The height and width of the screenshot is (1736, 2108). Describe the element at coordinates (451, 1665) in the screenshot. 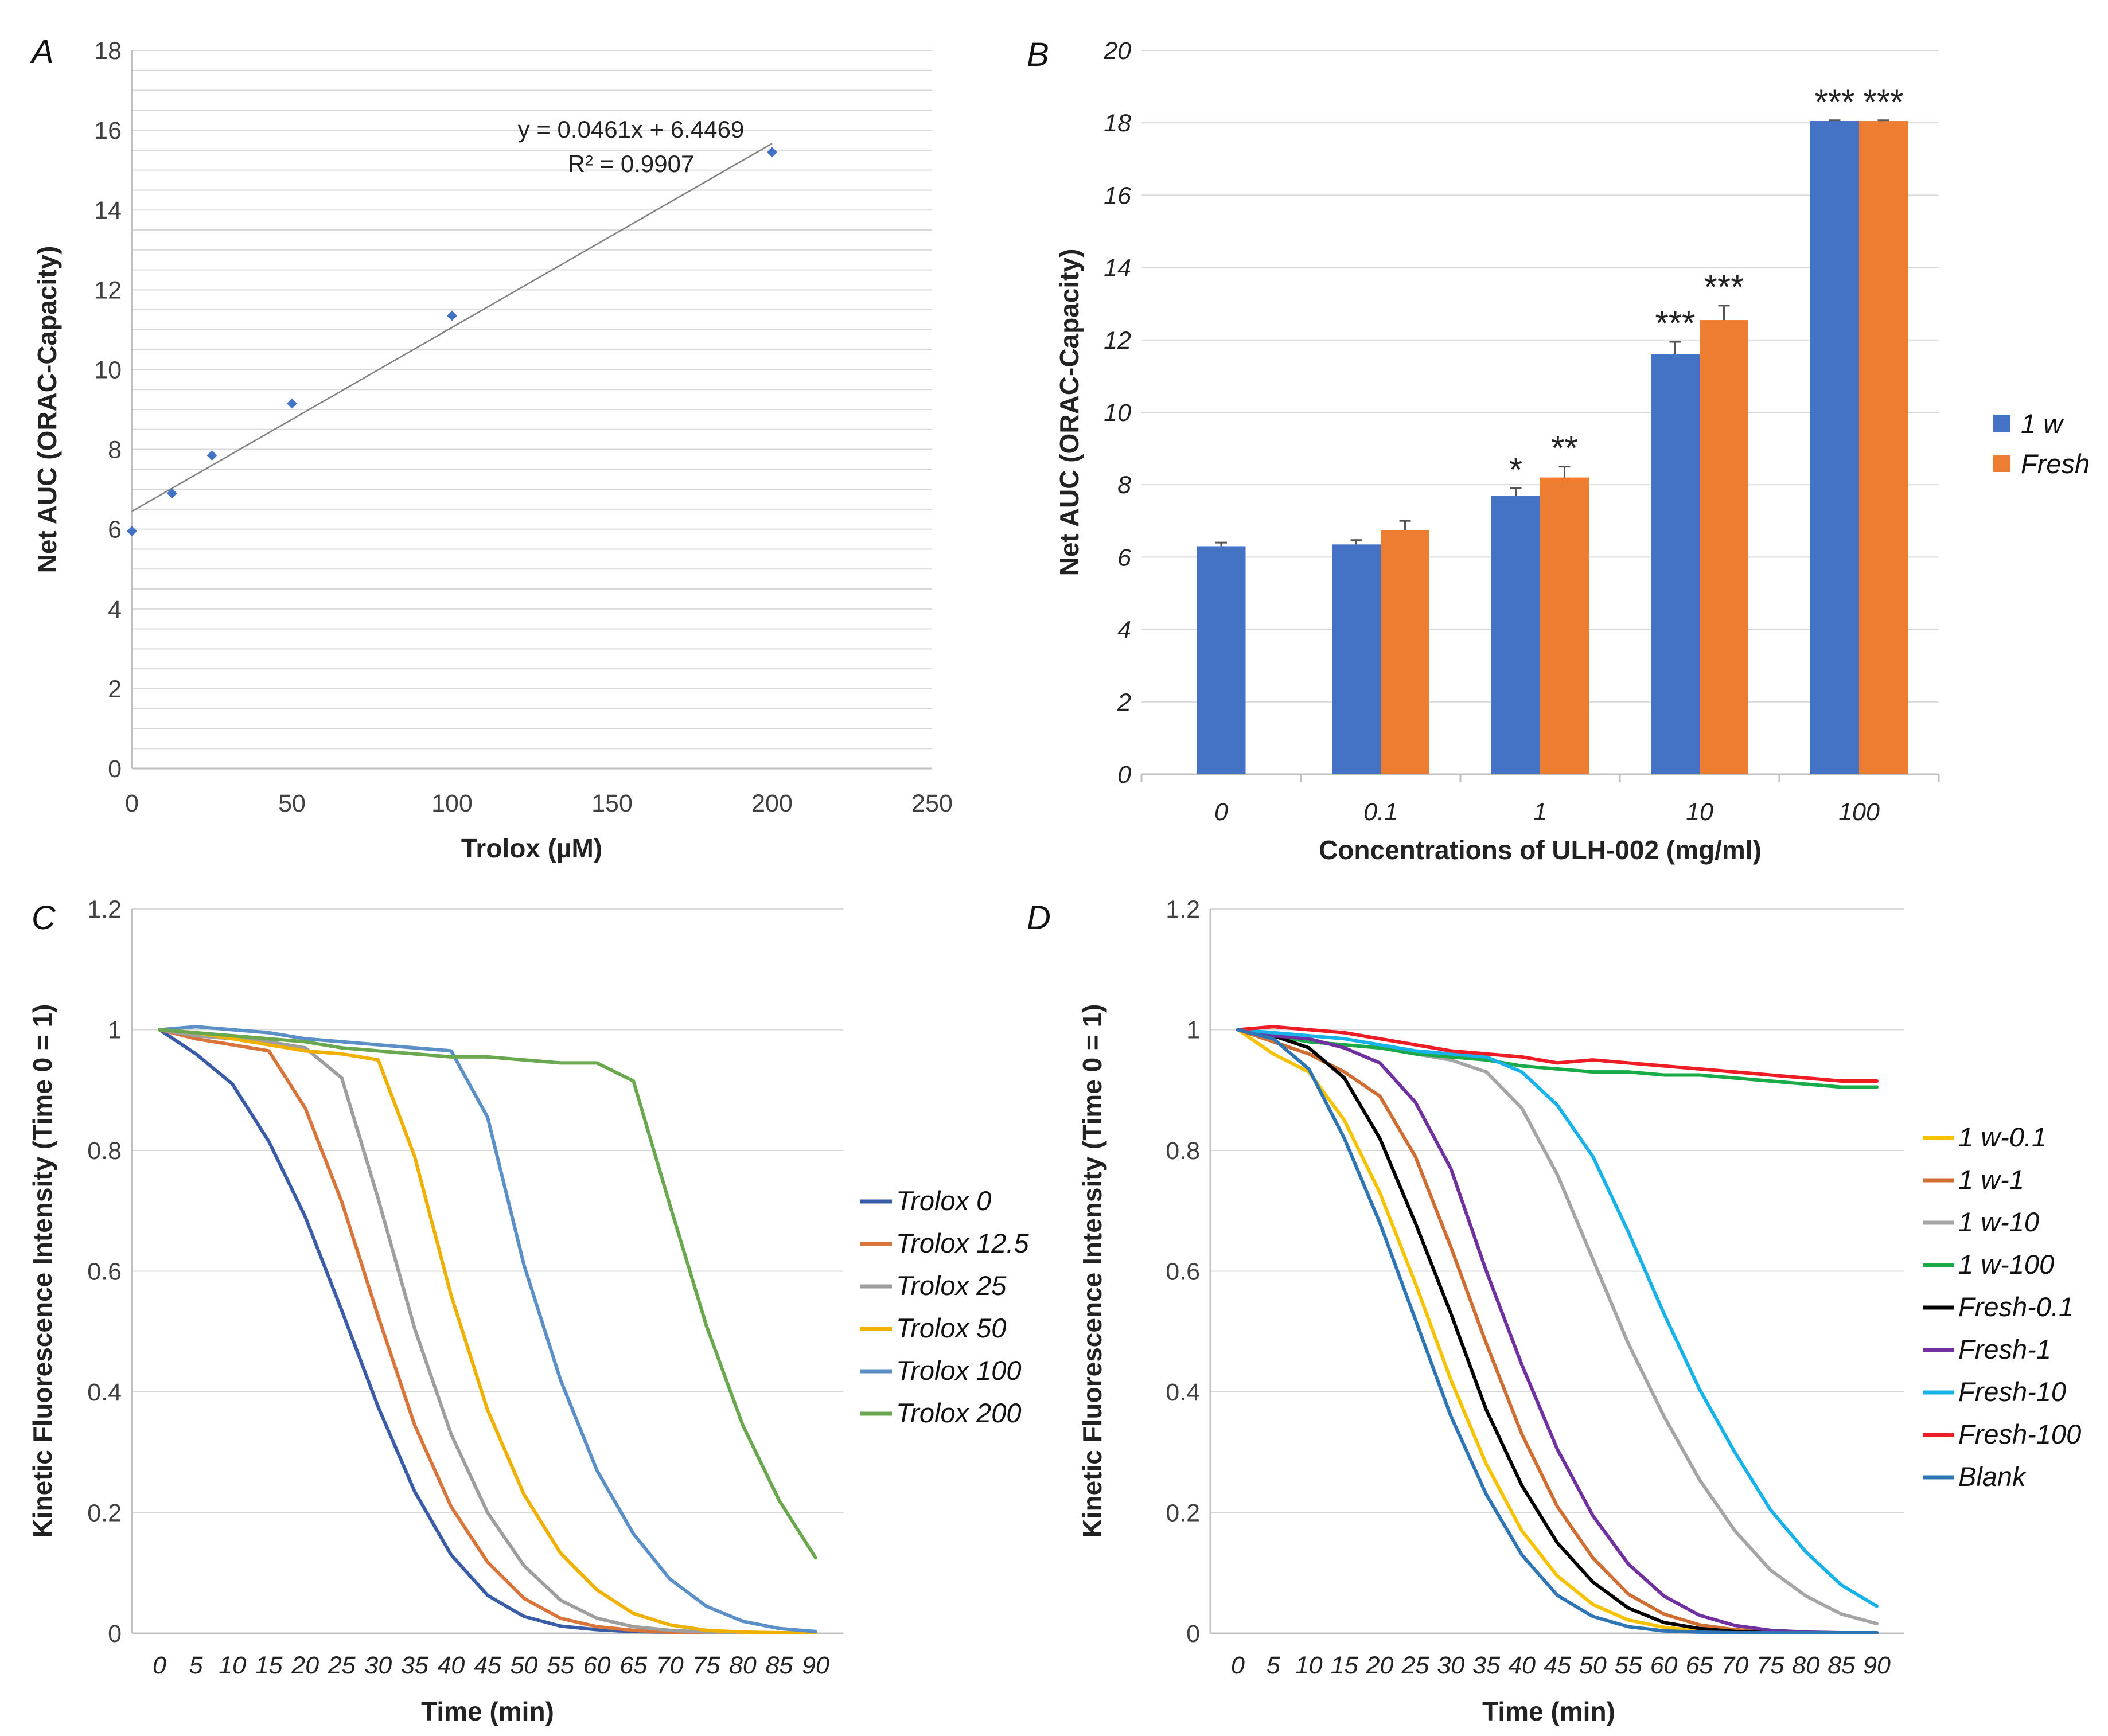

I see `panel-c-x-tick-label: 40` at that location.